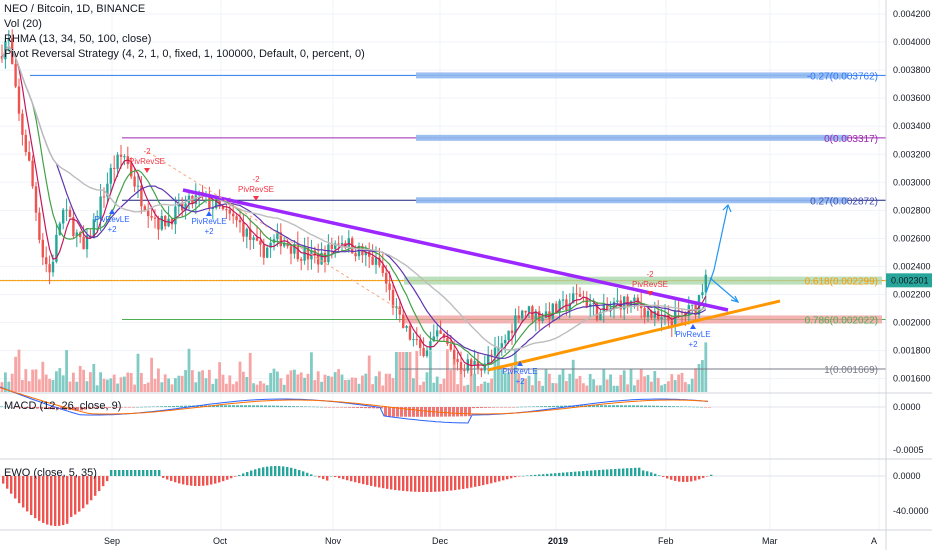 This screenshot has width=932, height=550. What do you see at coordinates (490, 541) in the screenshot?
I see `time-axis: Sep Oct Nov Dec 2019 Feb Mar A` at bounding box center [490, 541].